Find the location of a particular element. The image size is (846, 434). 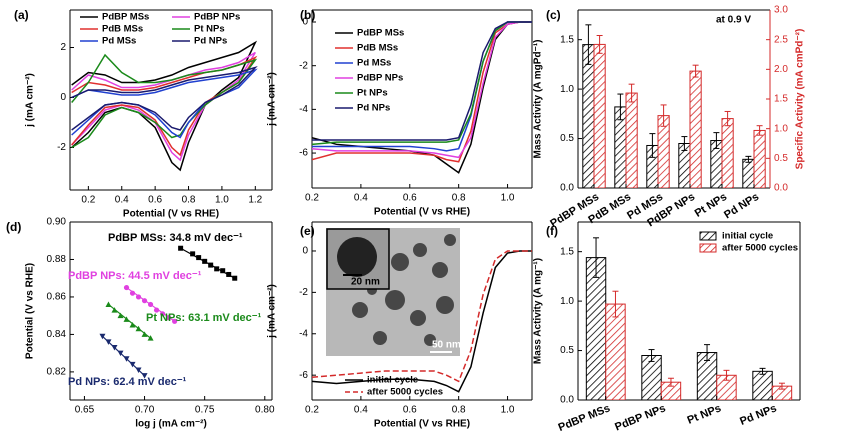

x-tick-label: 0.6 is located at coordinates (155, 200).